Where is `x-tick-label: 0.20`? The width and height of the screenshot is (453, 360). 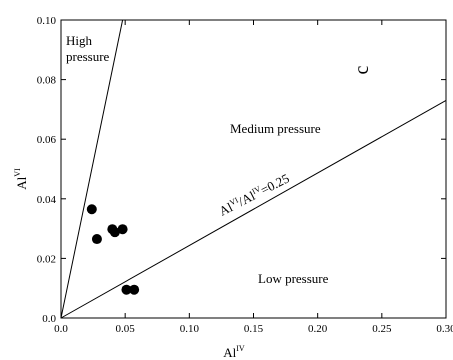
x-tick-label: 0.20 is located at coordinates (318, 329).